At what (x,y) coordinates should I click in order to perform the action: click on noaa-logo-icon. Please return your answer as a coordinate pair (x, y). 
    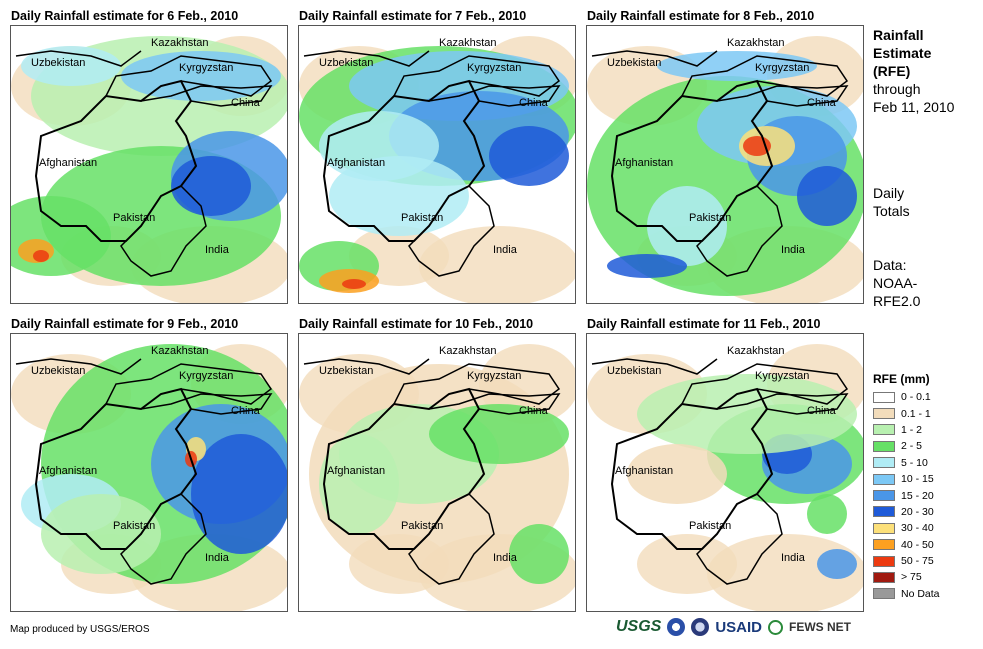
    Looking at the image, I should click on (676, 627).